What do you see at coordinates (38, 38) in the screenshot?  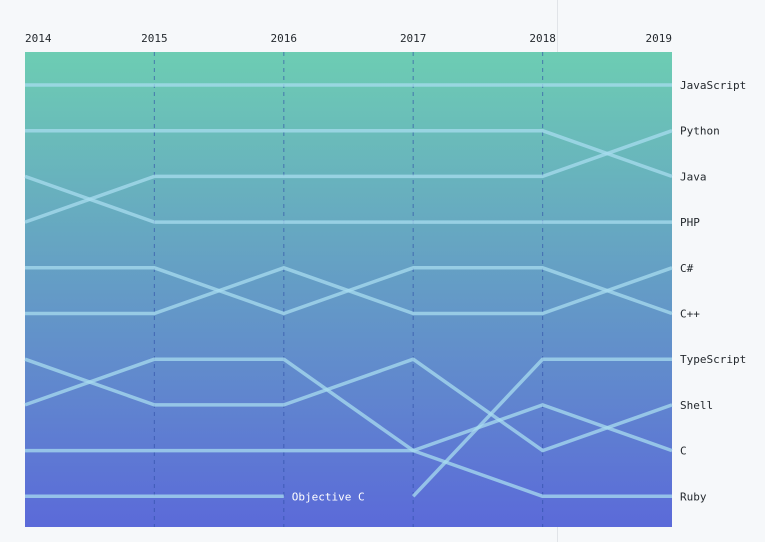 I see `x-tick-label-2014: 2014` at bounding box center [38, 38].